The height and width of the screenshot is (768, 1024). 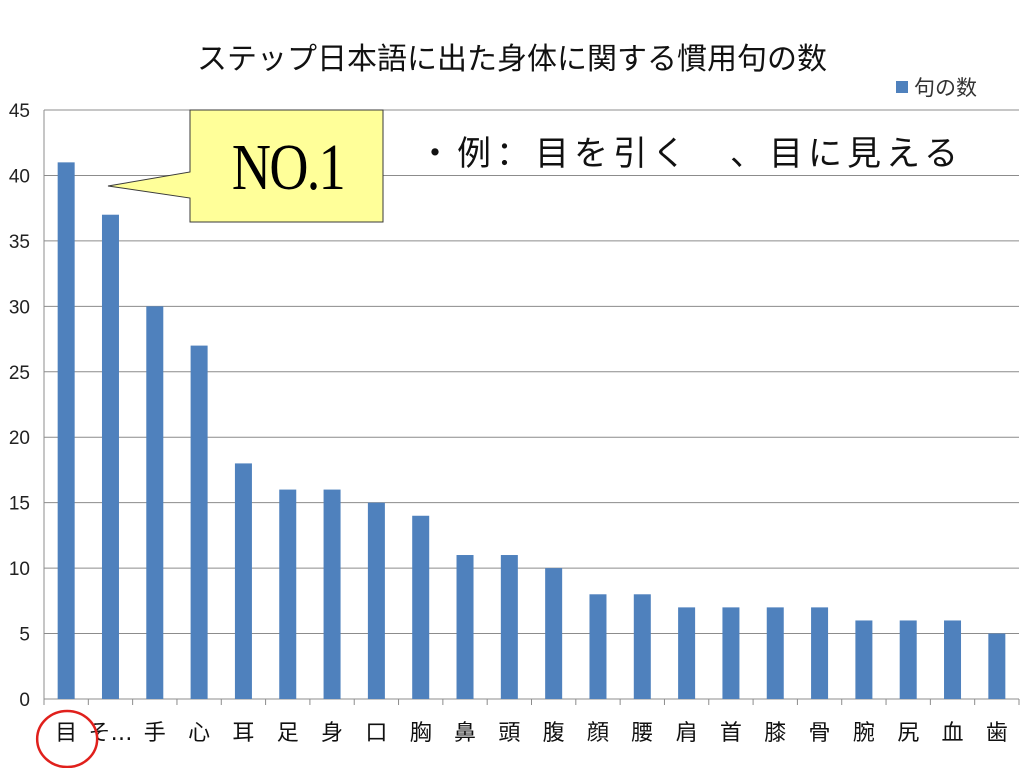 I want to click on x-tick-label: 耳, so click(x=243, y=733).